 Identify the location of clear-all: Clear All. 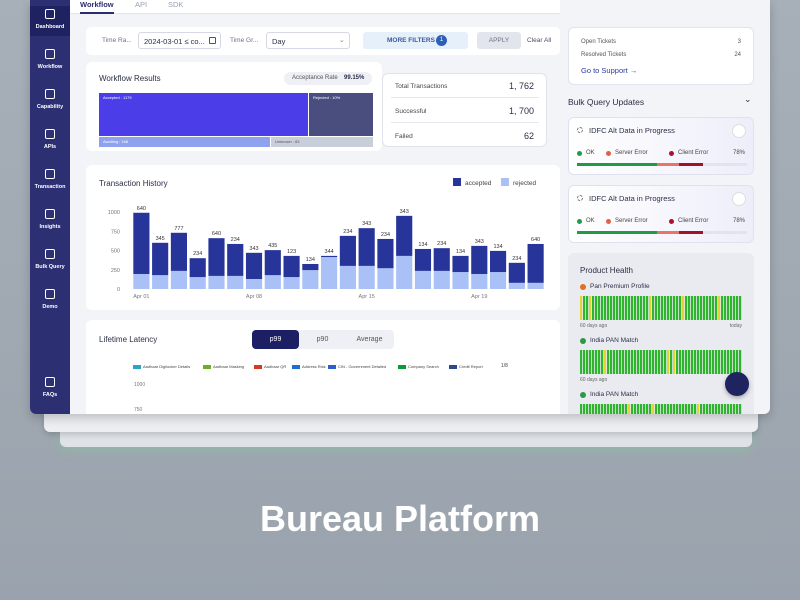
(539, 40).